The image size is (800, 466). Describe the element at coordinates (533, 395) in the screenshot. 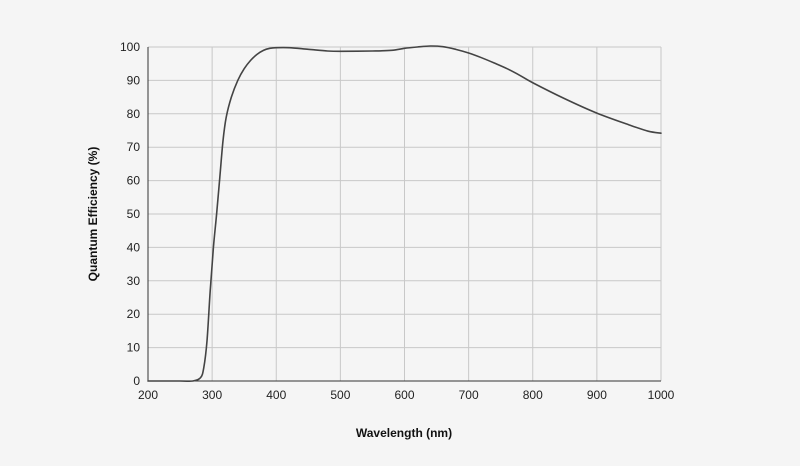

I see `x-tick-label: 800` at that location.